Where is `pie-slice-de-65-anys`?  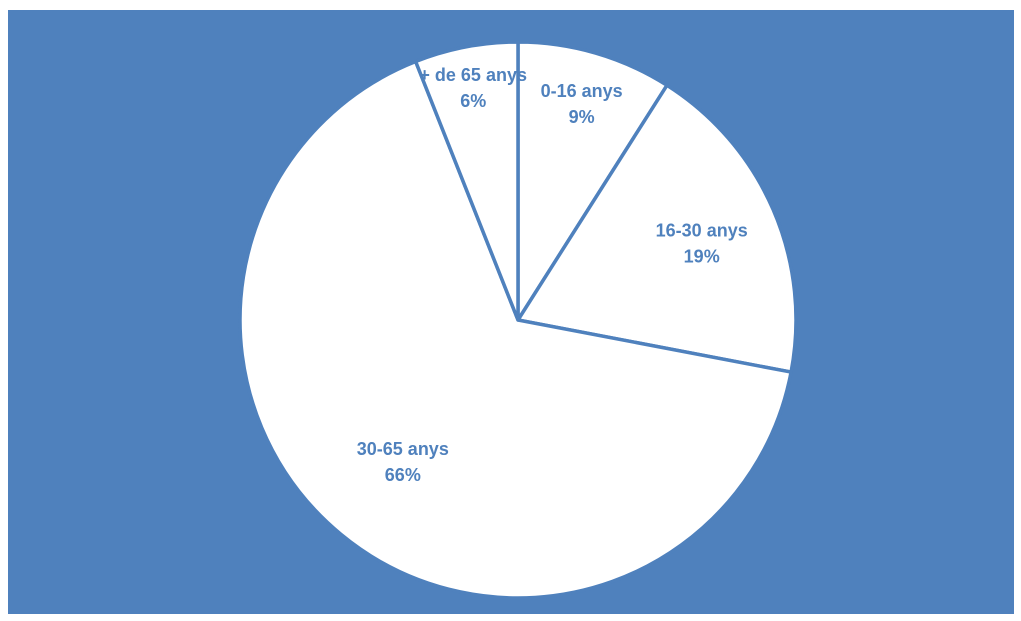 pie-slice-de-65-anys is located at coordinates (466, 181).